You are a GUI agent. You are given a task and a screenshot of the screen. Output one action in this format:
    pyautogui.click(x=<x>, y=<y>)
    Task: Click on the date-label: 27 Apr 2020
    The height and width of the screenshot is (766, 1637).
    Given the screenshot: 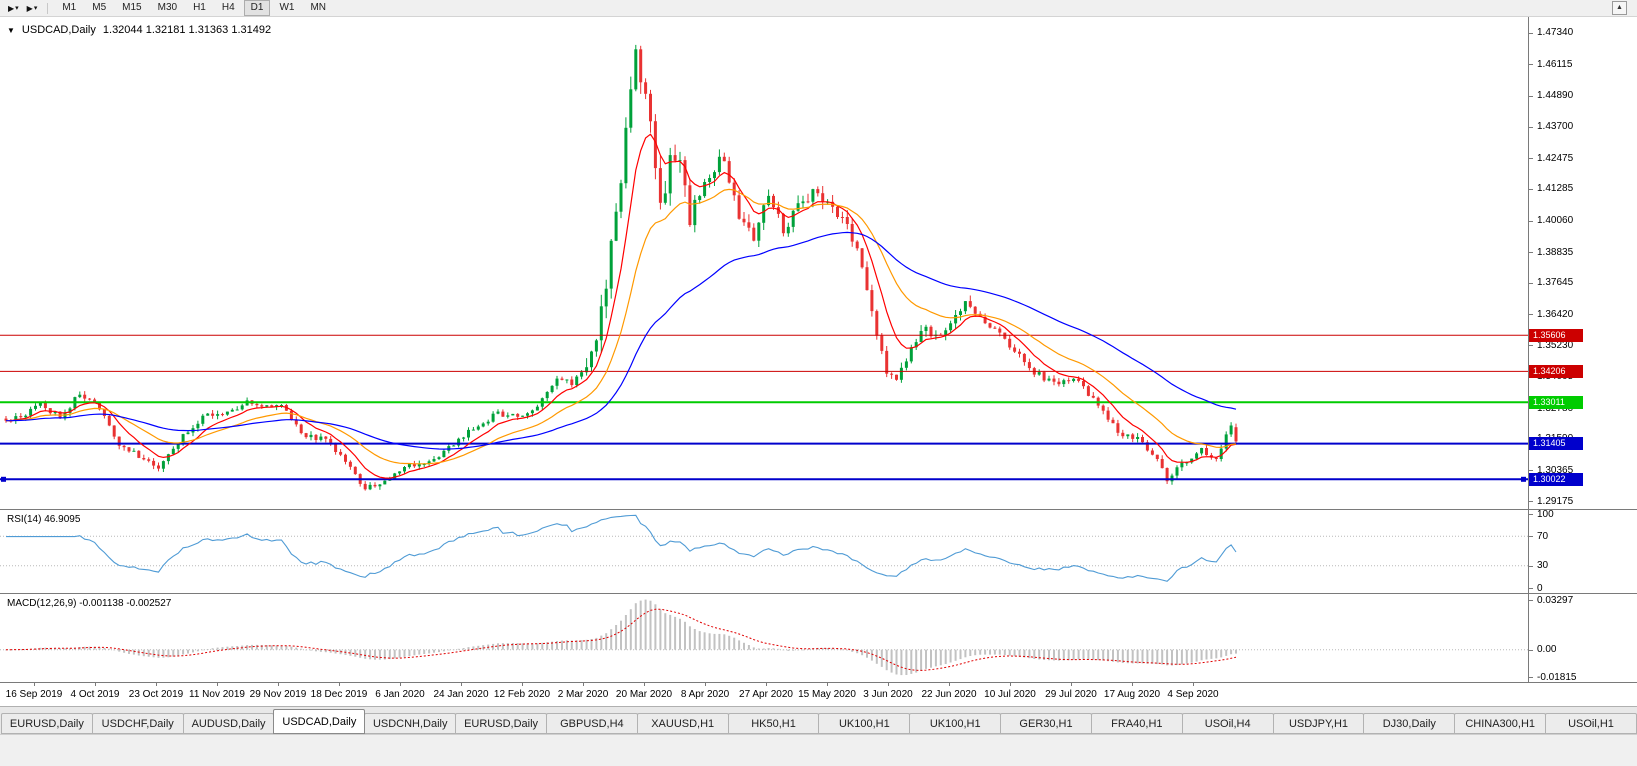 What is the action you would take?
    pyautogui.click(x=766, y=694)
    